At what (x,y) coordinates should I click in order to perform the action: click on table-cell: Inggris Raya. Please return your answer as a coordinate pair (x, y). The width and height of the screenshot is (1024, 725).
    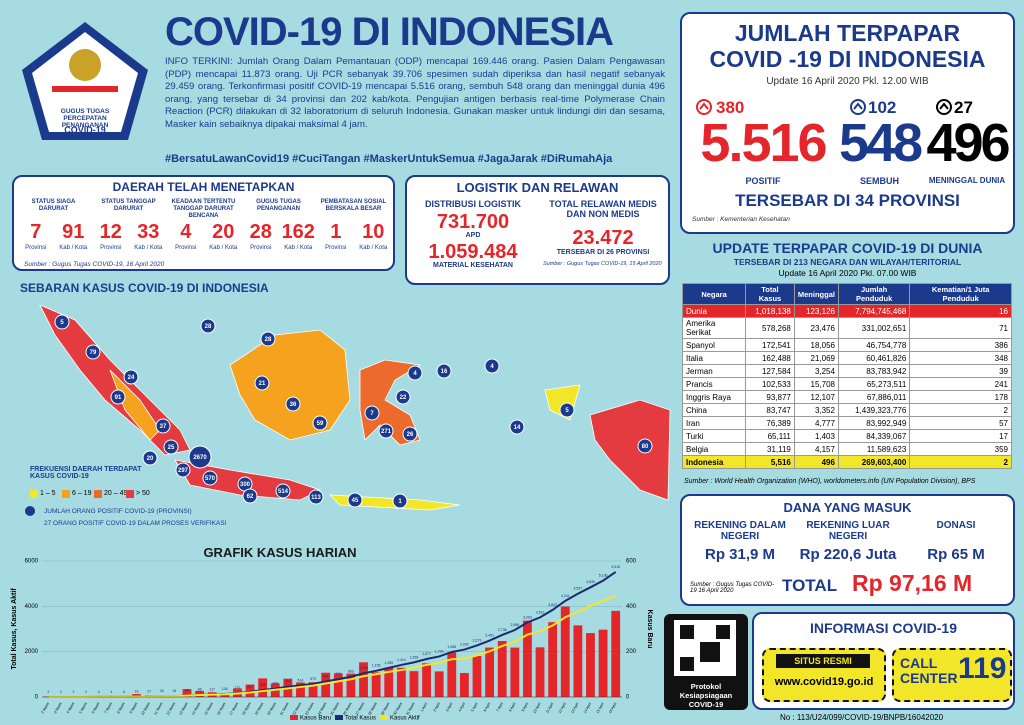
    Looking at the image, I should click on (714, 397).